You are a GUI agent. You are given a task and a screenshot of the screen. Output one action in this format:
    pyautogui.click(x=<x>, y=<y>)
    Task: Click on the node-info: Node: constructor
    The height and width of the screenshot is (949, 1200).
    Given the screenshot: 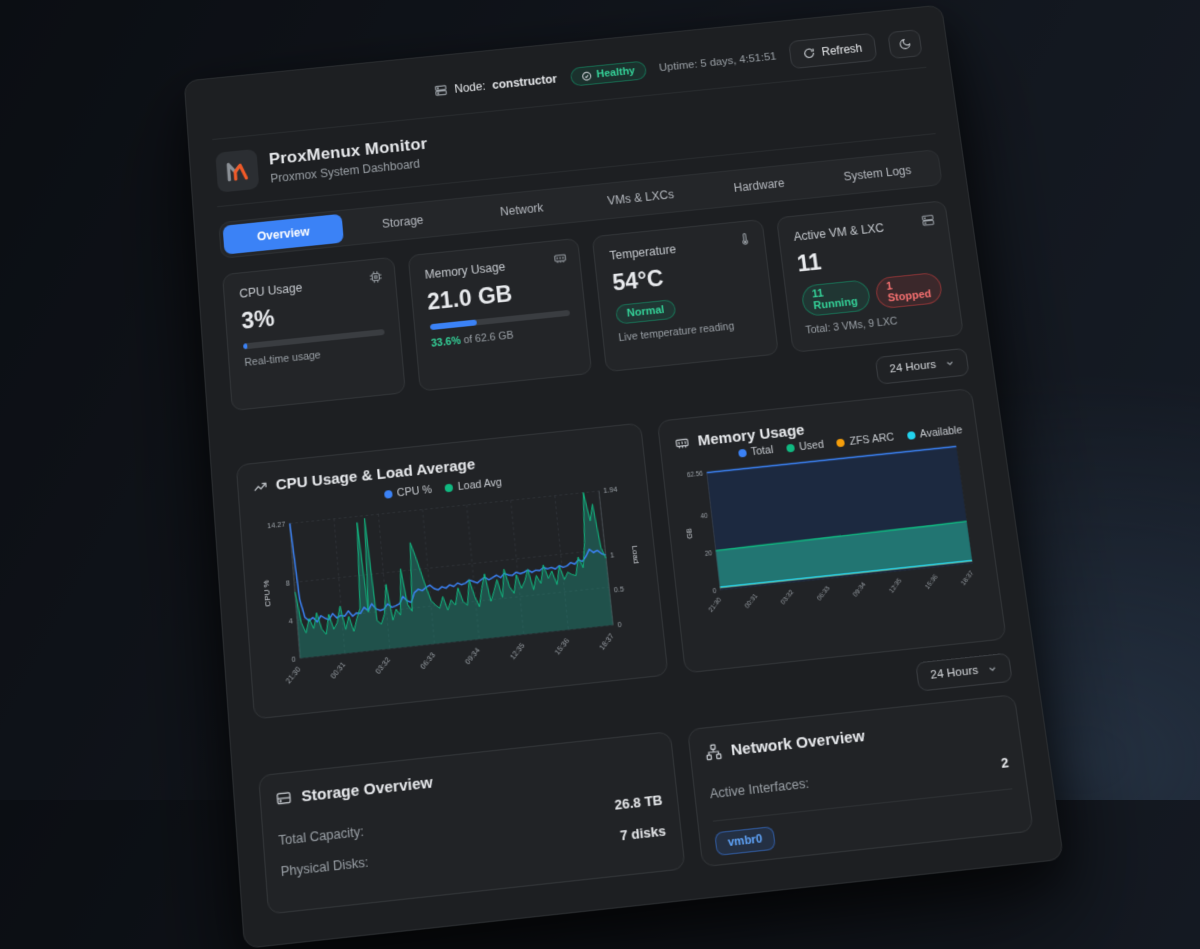 What is the action you would take?
    pyautogui.click(x=496, y=84)
    